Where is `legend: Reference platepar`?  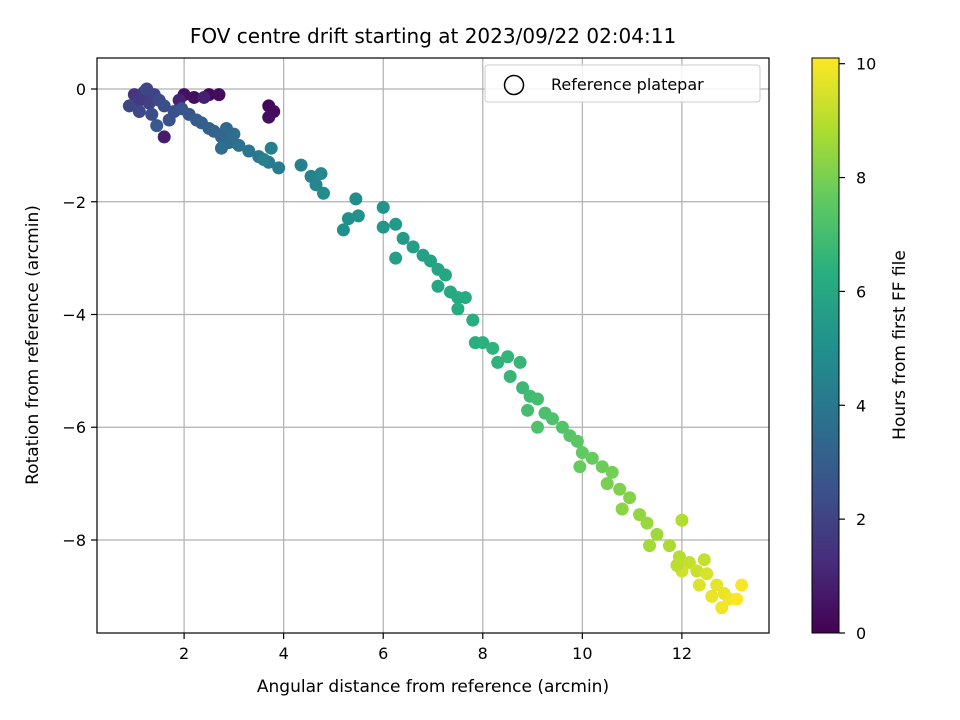 legend: Reference platepar is located at coordinates (622, 83).